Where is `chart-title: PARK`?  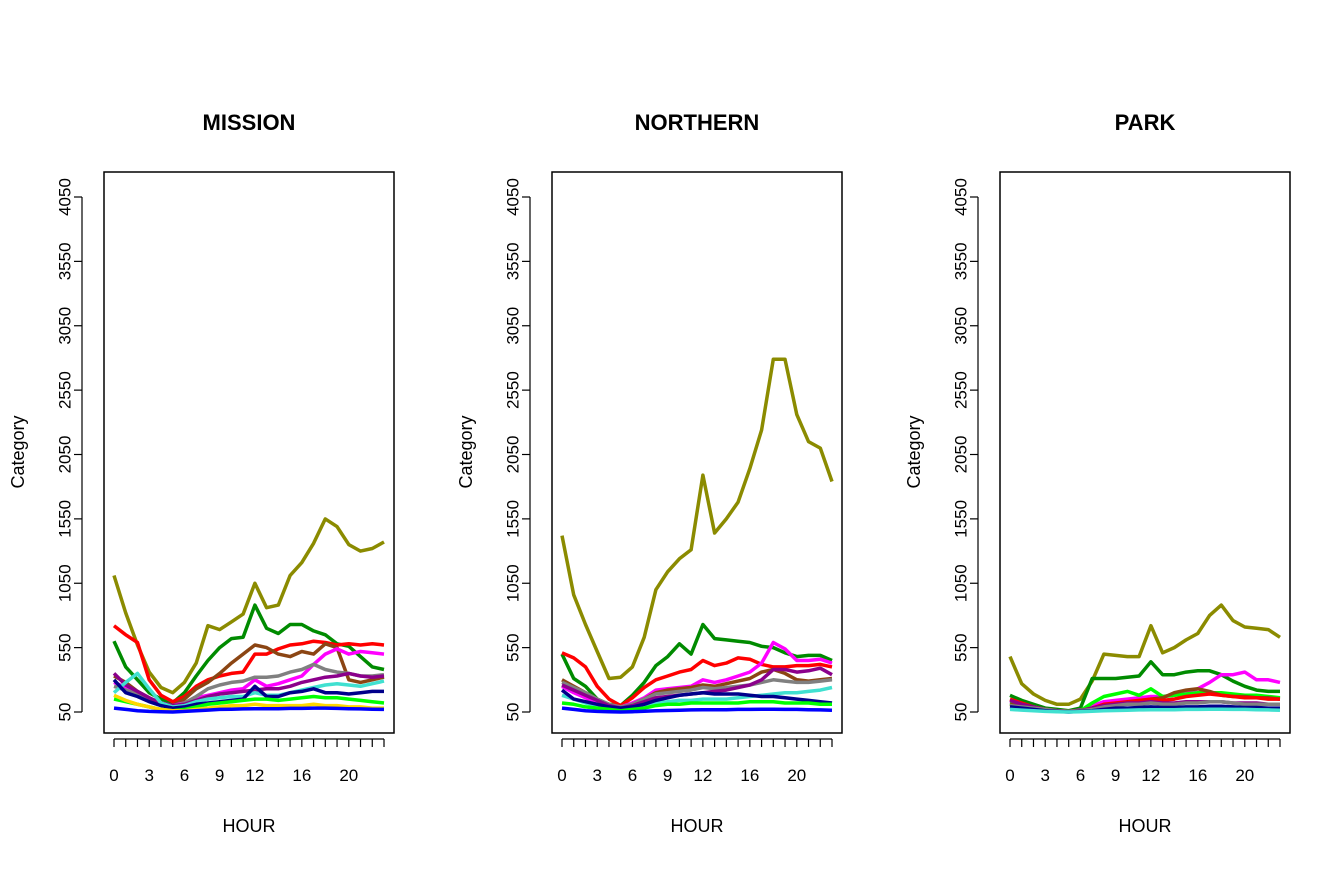 chart-title: PARK is located at coordinates (1145, 122).